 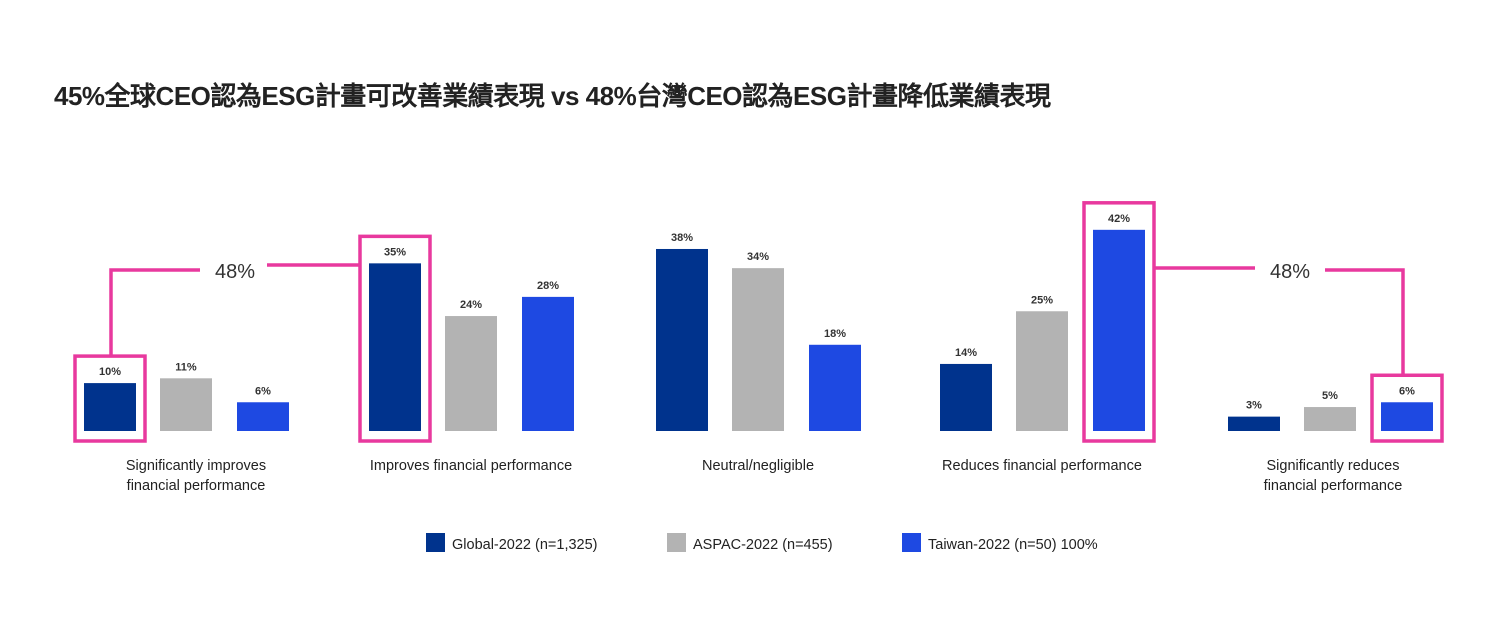 What do you see at coordinates (395, 252) in the screenshot?
I see `data-label: 35%` at bounding box center [395, 252].